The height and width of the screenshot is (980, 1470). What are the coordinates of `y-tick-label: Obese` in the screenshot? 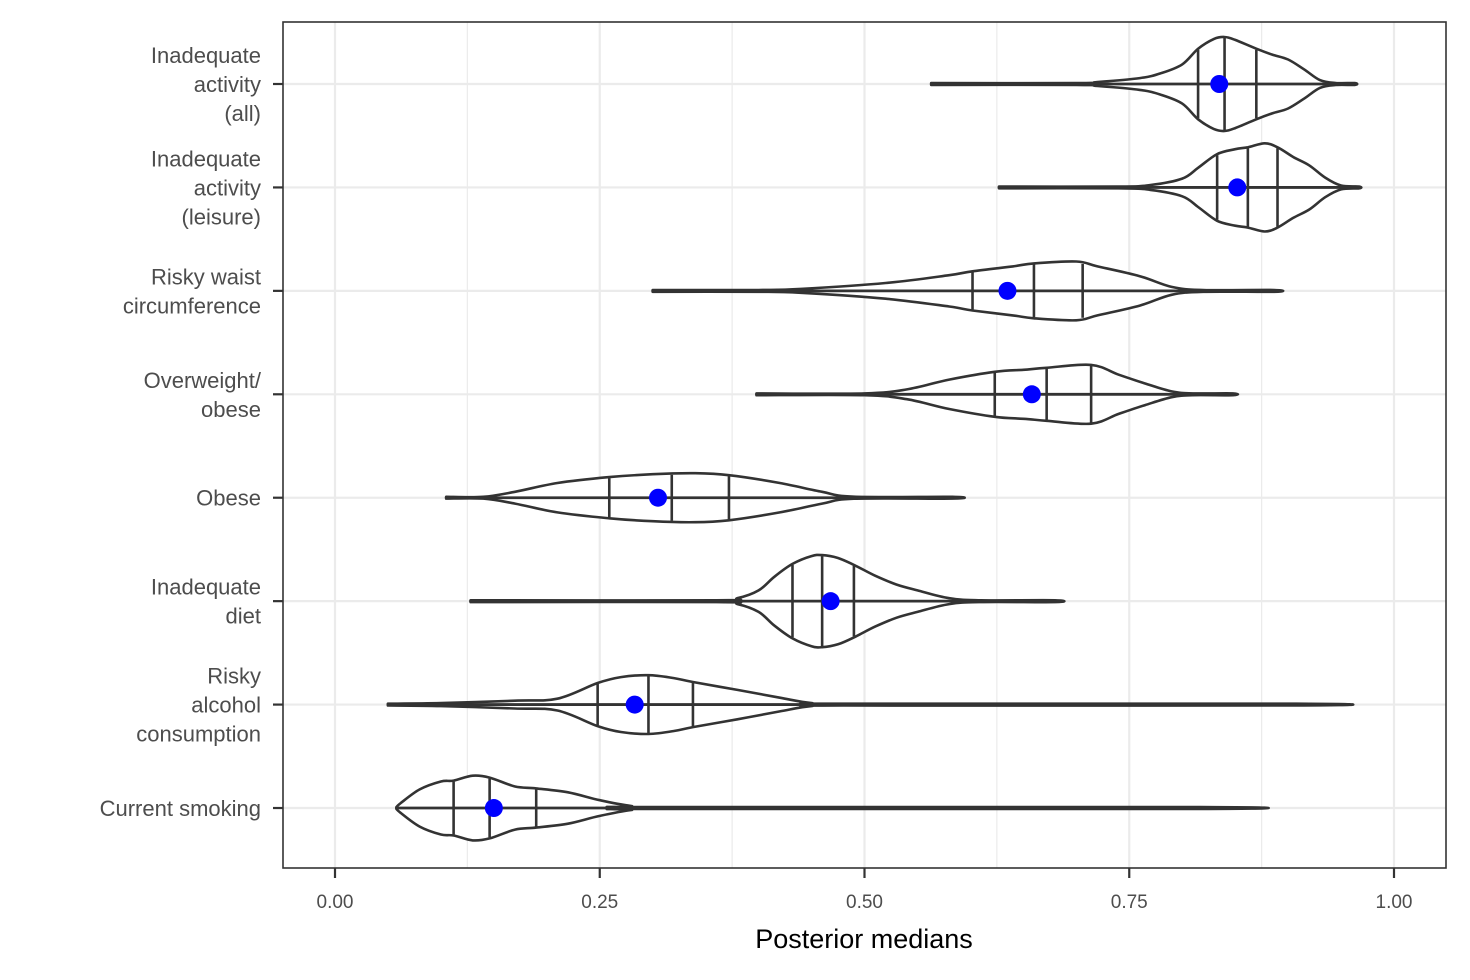 It's located at (228, 498).